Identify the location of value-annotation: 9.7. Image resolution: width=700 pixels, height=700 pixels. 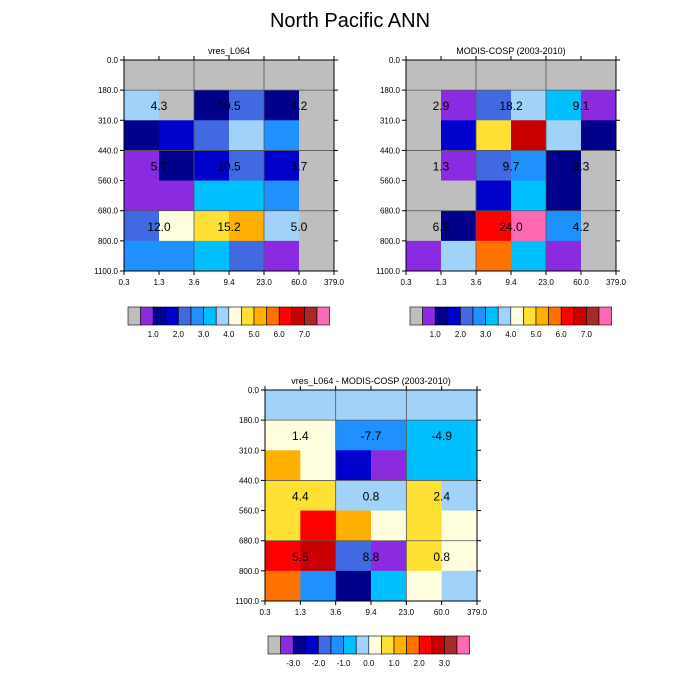
(511, 167).